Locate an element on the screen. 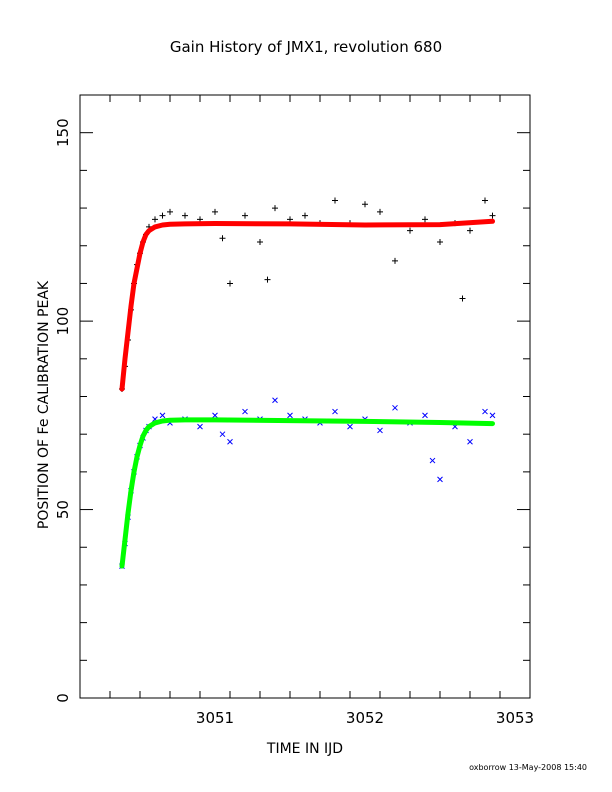 Image resolution: width=612 pixels, height=792 pixels. x-axis-label: TIME IN IJD is located at coordinates (304, 749).